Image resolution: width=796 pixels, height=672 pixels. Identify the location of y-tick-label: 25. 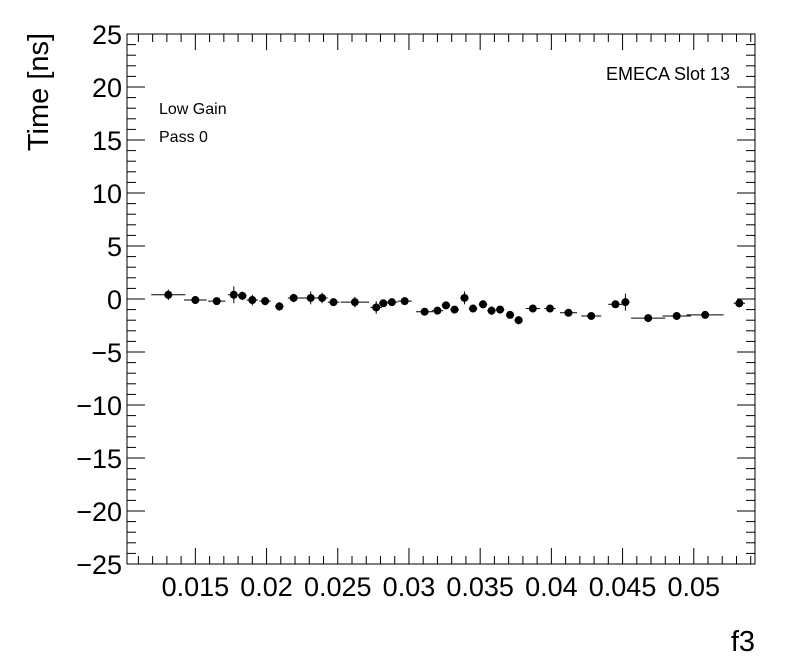
(107, 35).